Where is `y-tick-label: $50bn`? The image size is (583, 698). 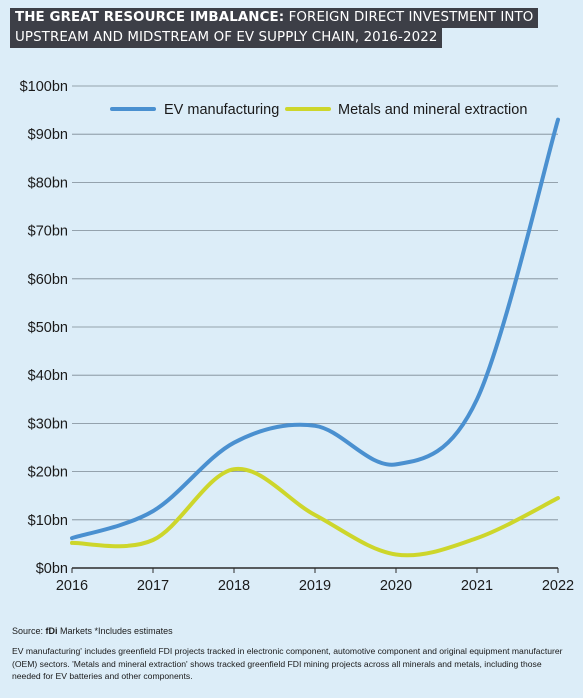
y-tick-label: $50bn is located at coordinates (48, 328).